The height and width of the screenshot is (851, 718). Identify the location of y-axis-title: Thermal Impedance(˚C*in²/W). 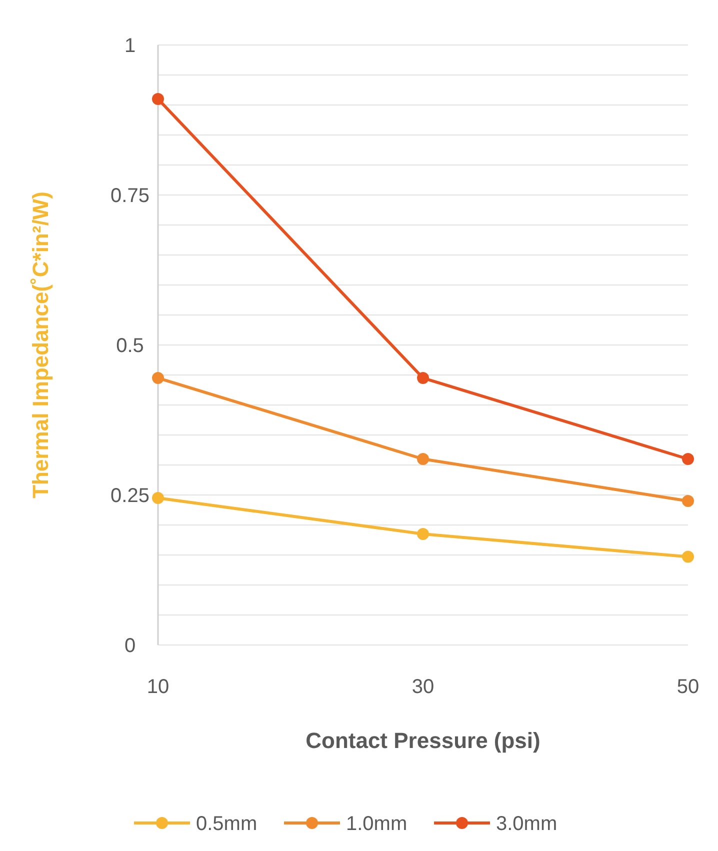
(40, 345).